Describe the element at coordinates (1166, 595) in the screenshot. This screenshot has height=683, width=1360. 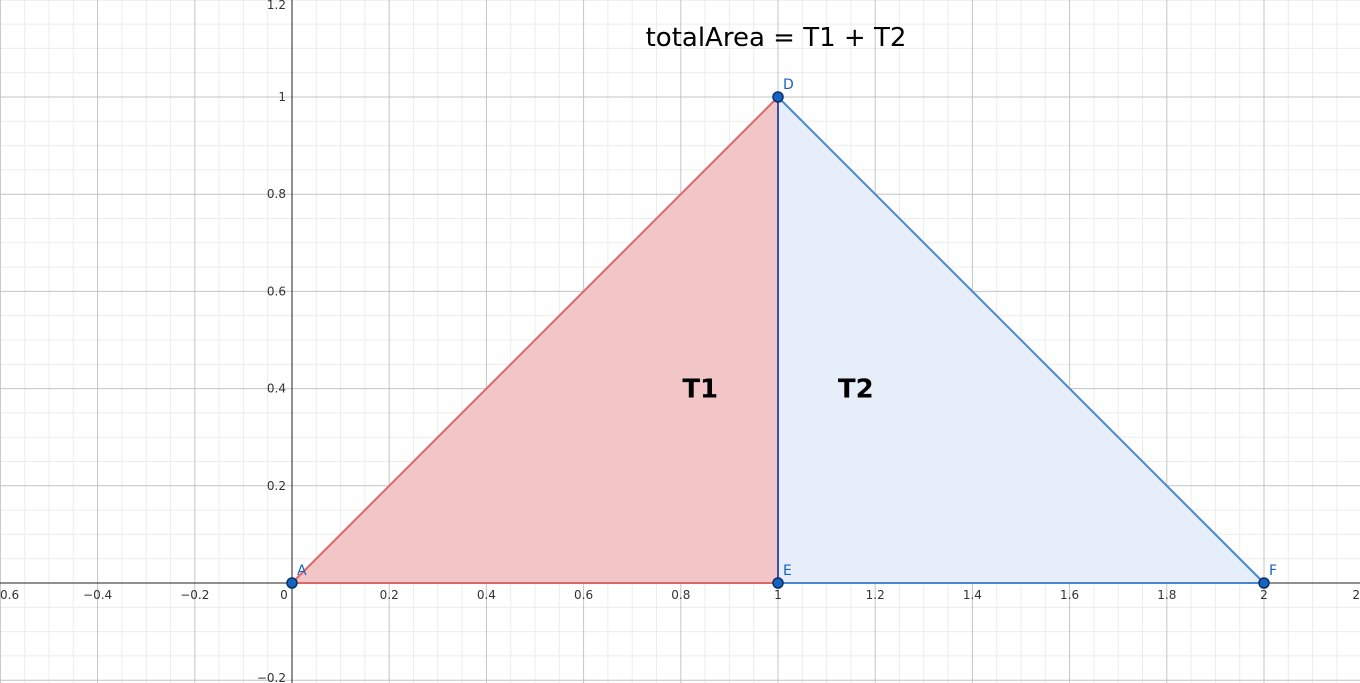
I see `x-tick-label: 1.8` at that location.